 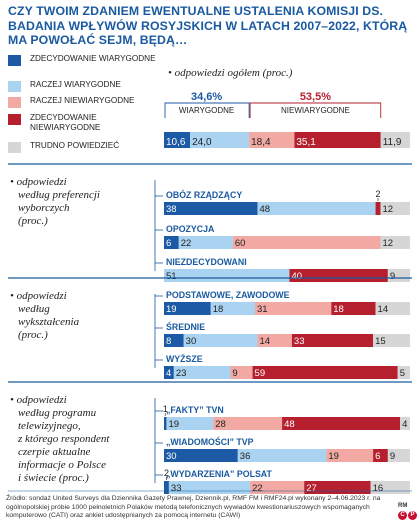 What do you see at coordinates (53, 478) in the screenshot?
I see `section-label: i świecie (proc.)` at bounding box center [53, 478].